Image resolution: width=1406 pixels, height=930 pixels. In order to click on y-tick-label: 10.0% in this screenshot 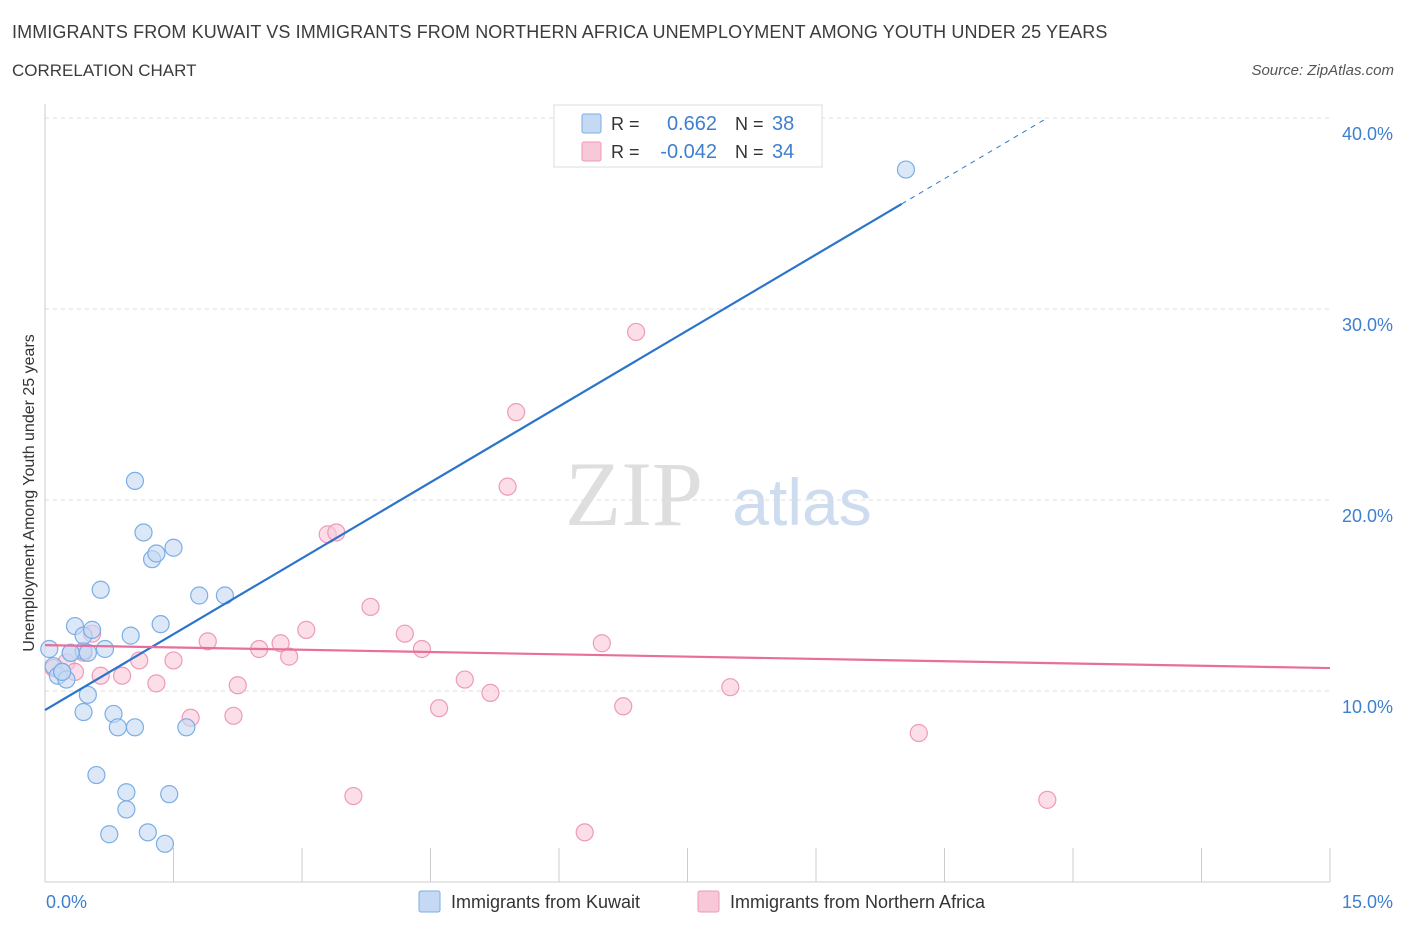, I will do `click(1367, 707)`.